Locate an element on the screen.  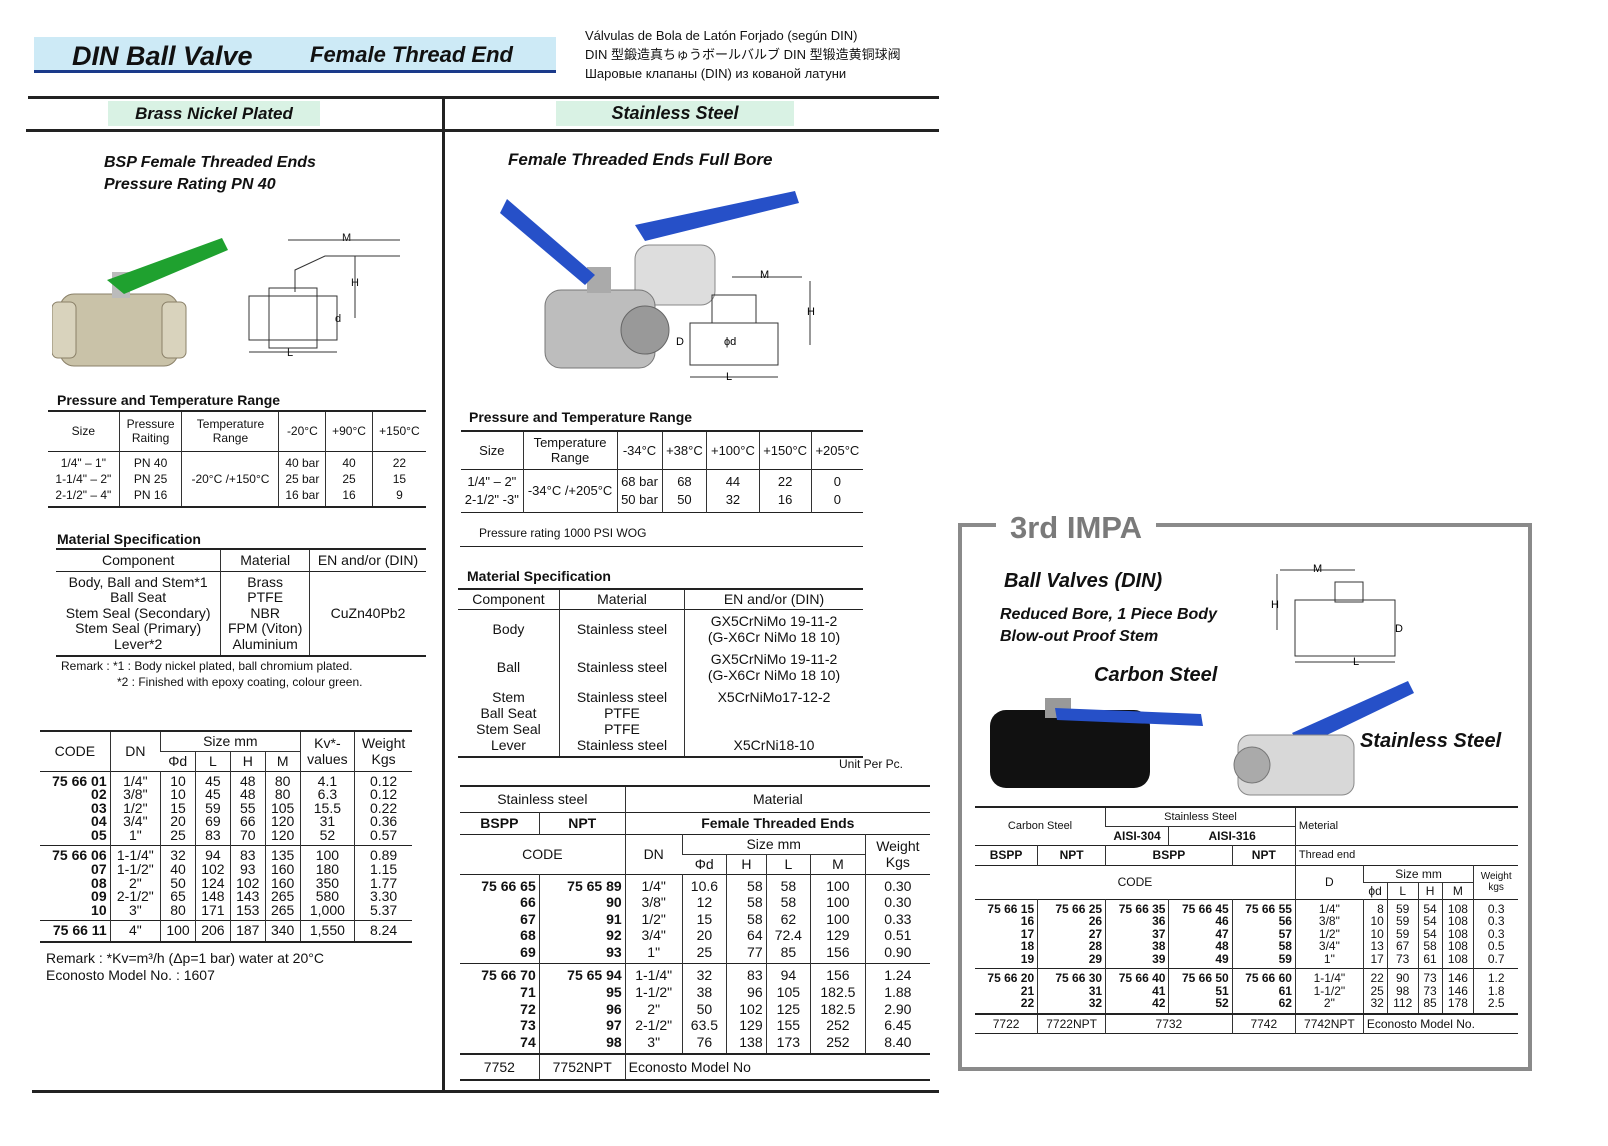
table-cell: 100 is located at coordinates (178, 931).